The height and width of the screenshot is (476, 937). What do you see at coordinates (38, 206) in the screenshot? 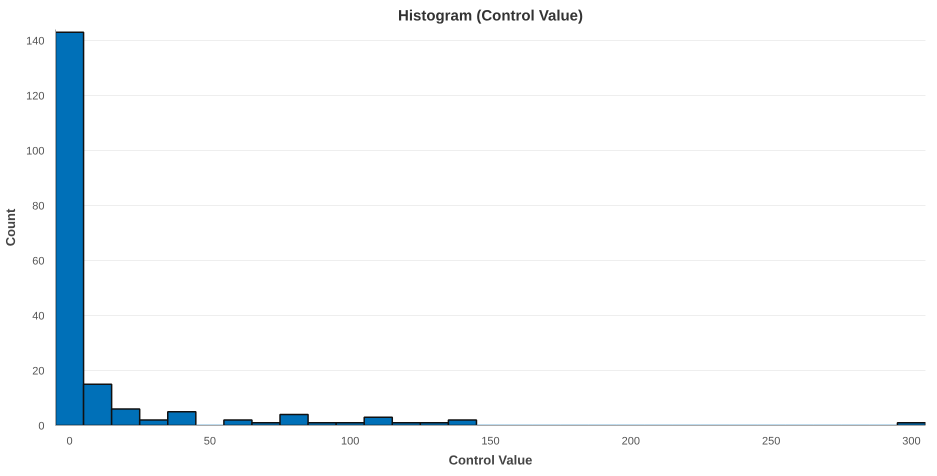
I see `y-tick-label: 80` at bounding box center [38, 206].